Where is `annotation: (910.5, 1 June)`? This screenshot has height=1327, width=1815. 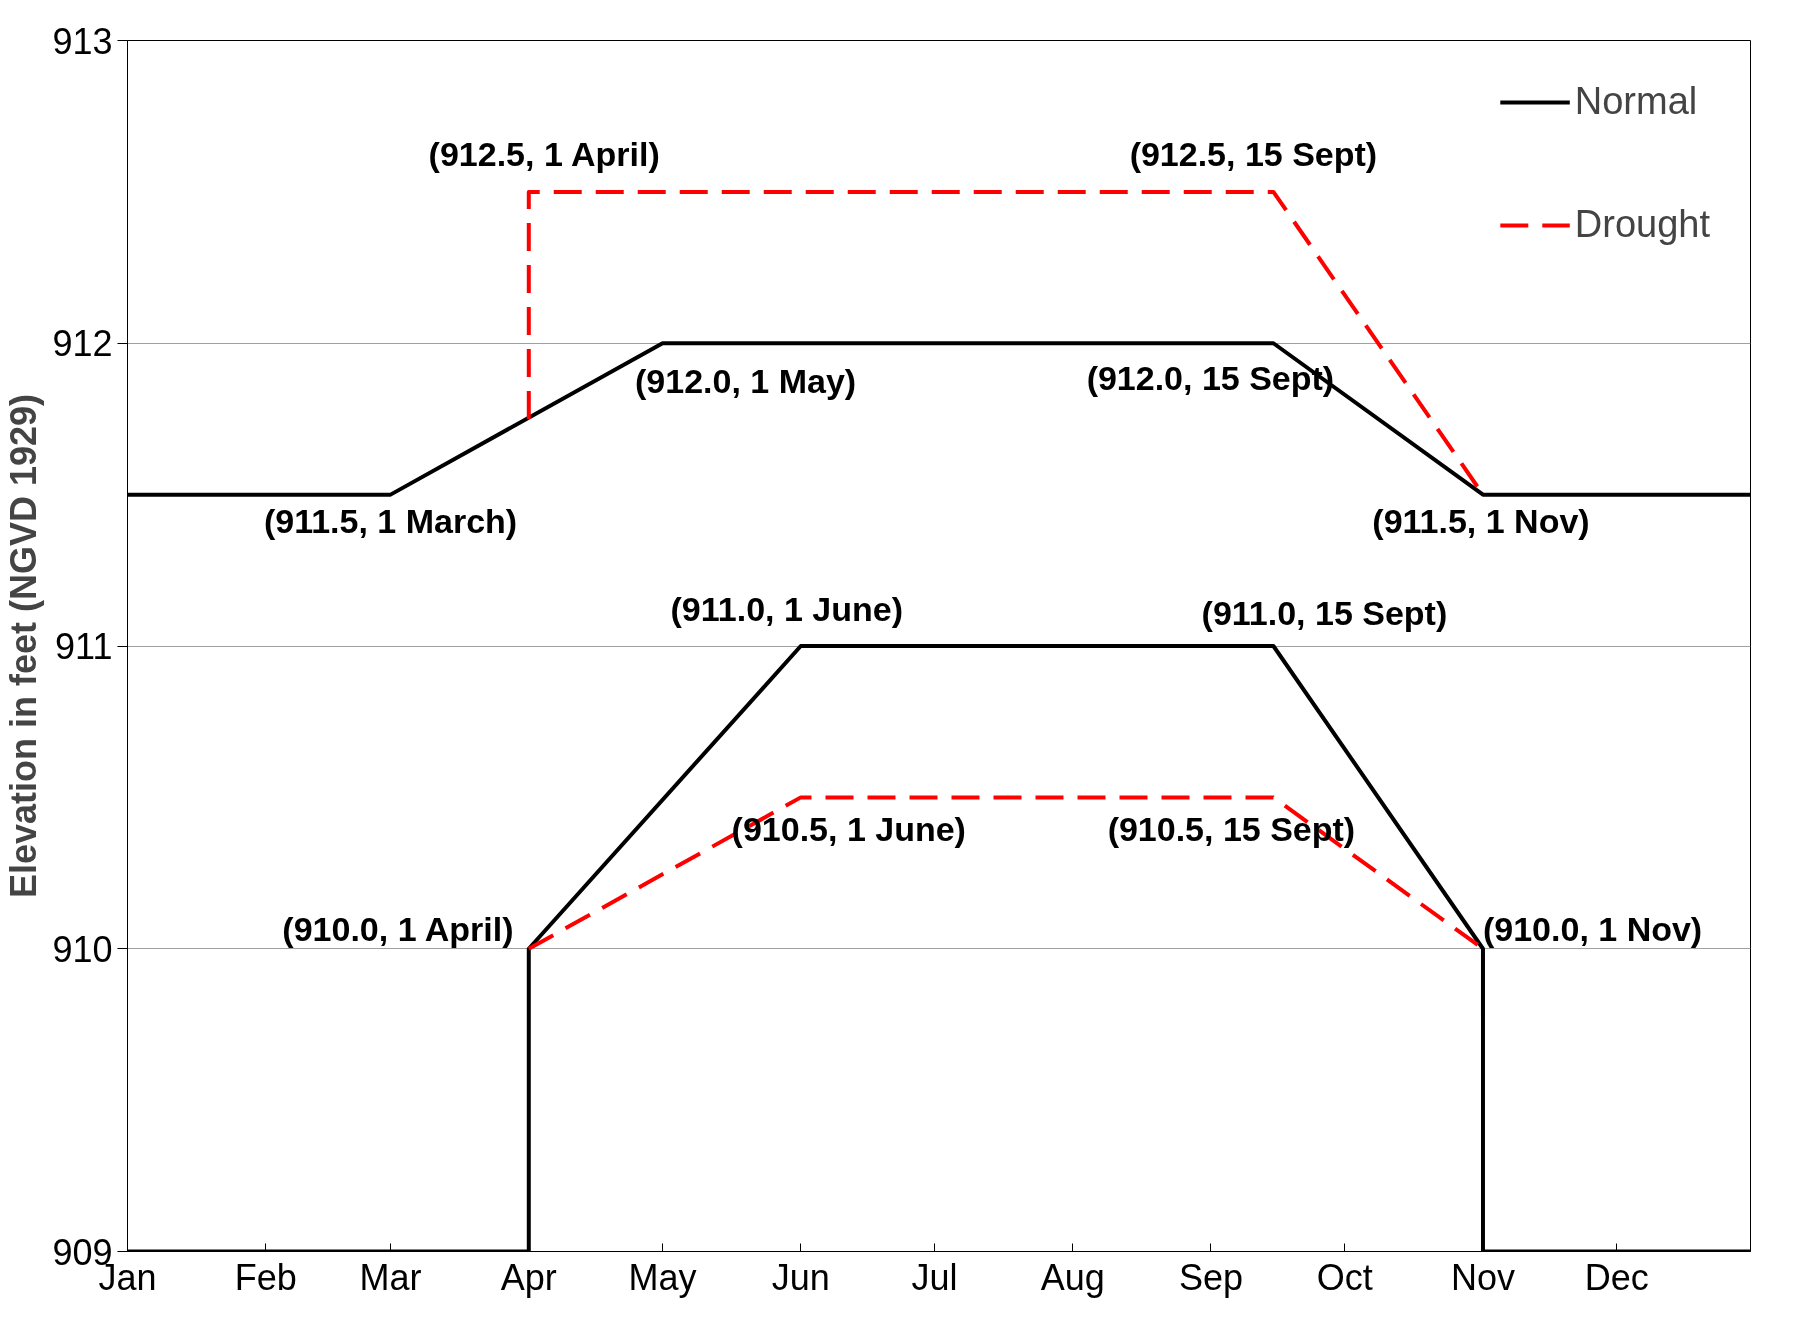 annotation: (910.5, 1 June) is located at coordinates (848, 829).